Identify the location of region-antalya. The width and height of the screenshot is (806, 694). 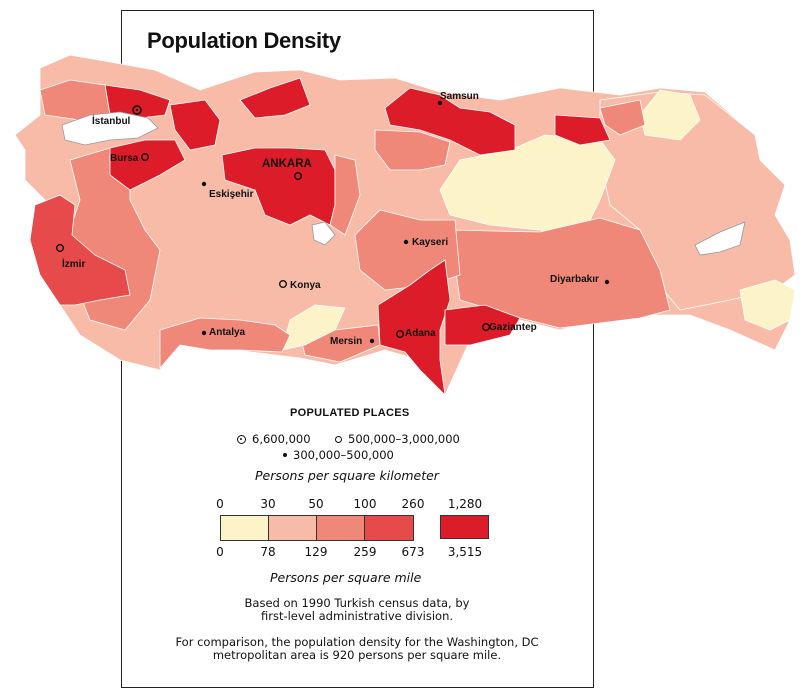
(225, 343).